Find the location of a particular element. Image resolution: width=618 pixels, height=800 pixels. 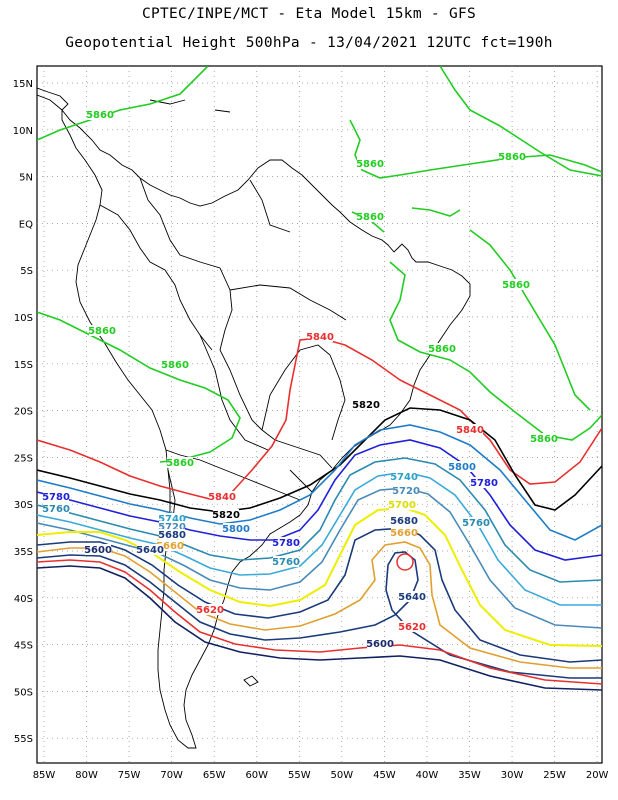

latitude-label: 30S is located at coordinates (23, 505).